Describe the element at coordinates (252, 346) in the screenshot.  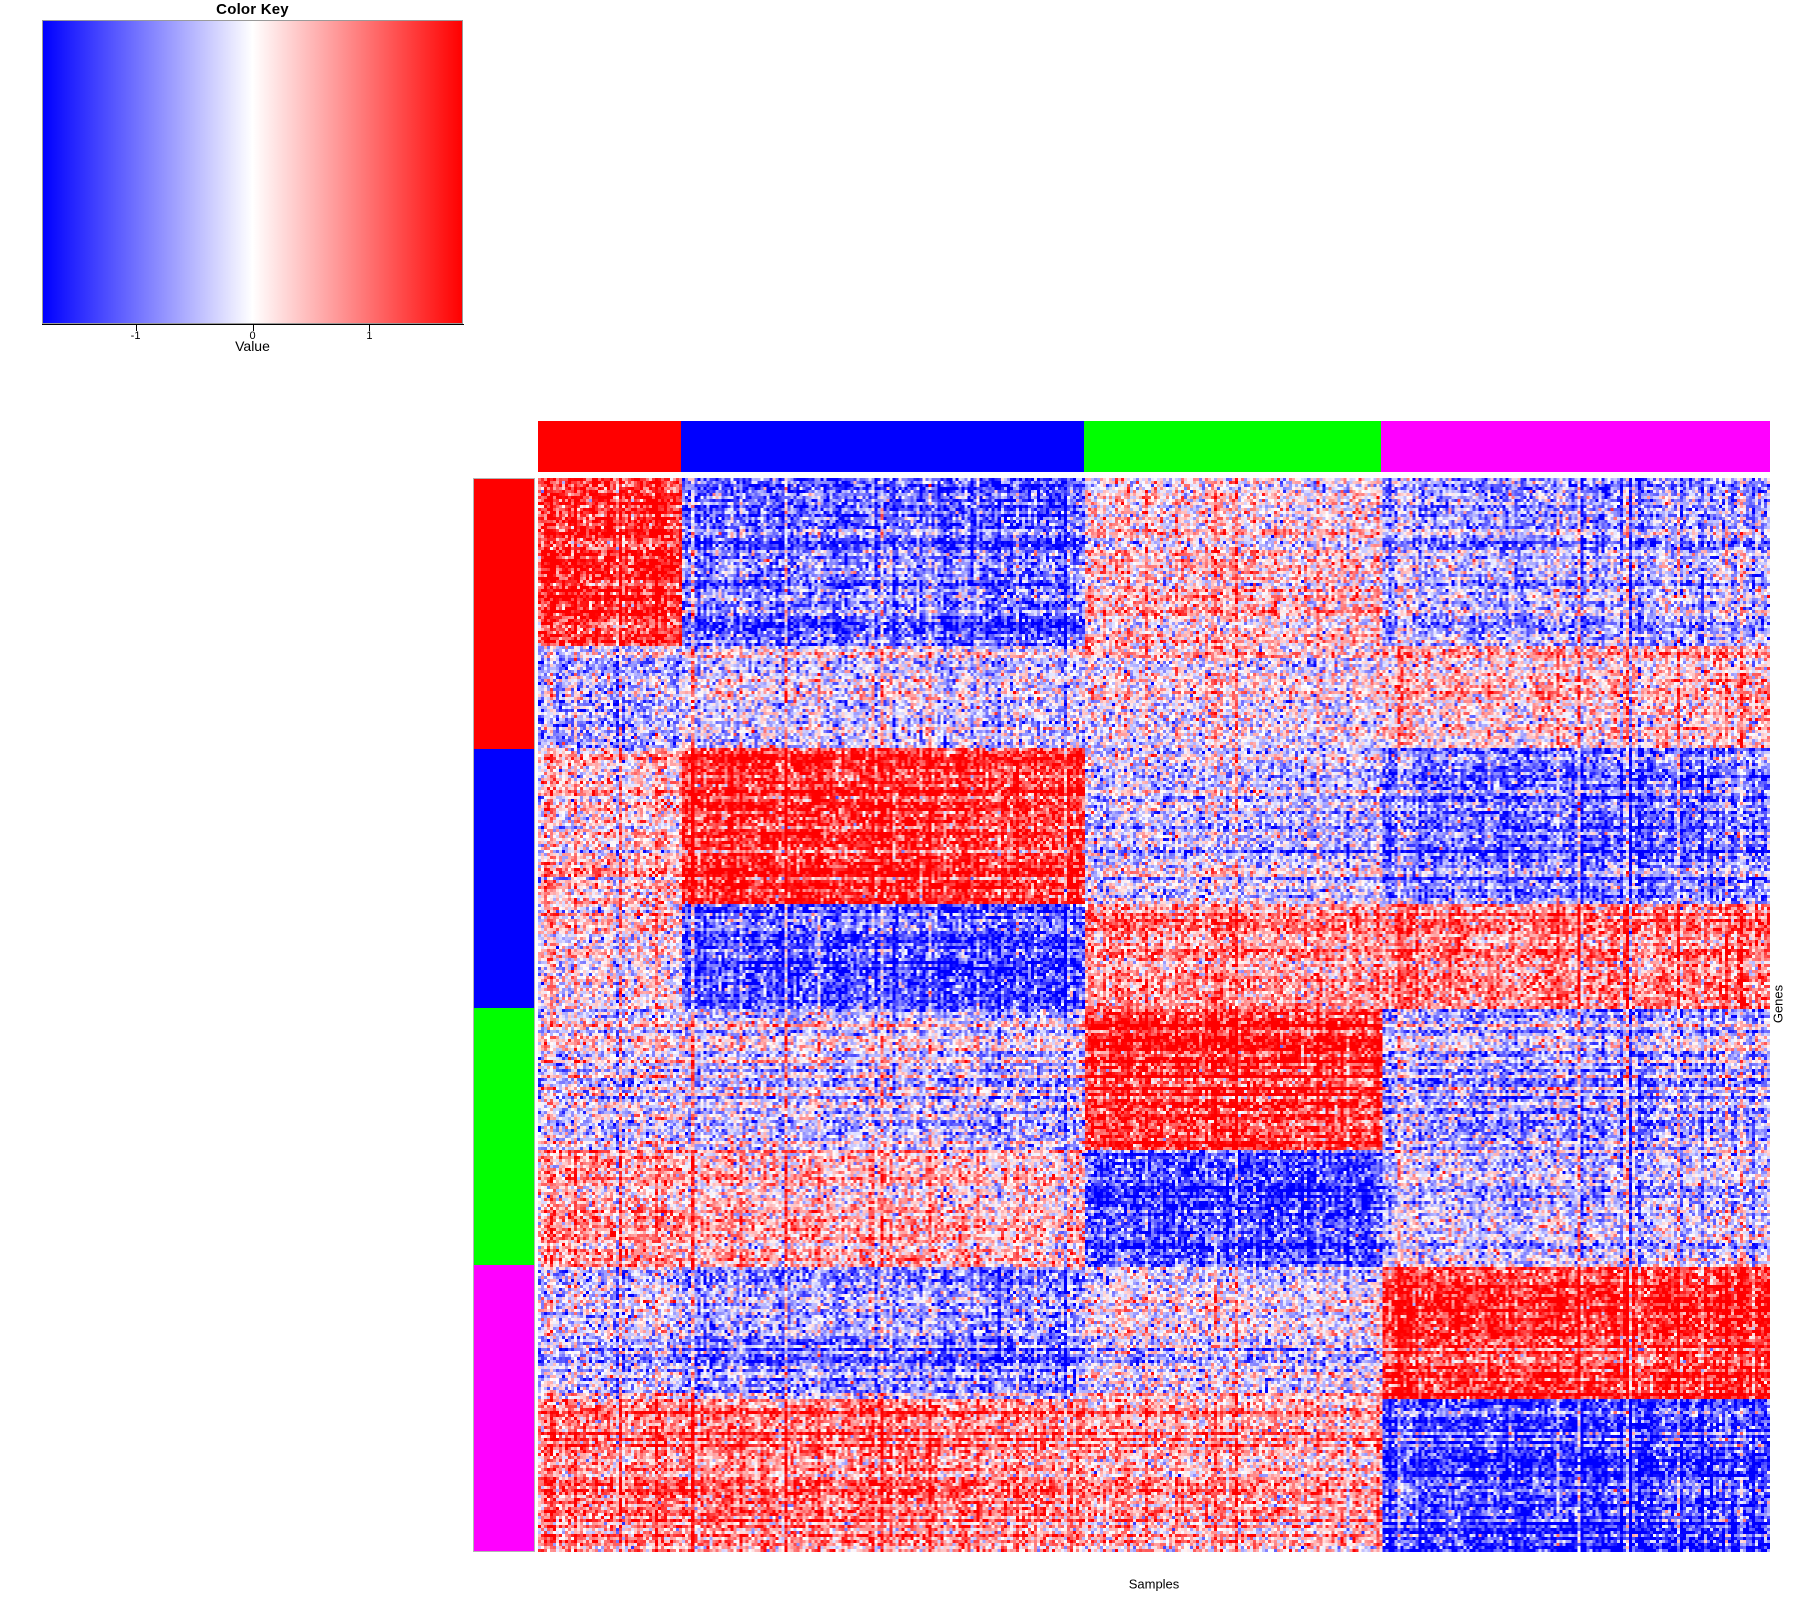
I see `color-key-axis-label: Value` at that location.